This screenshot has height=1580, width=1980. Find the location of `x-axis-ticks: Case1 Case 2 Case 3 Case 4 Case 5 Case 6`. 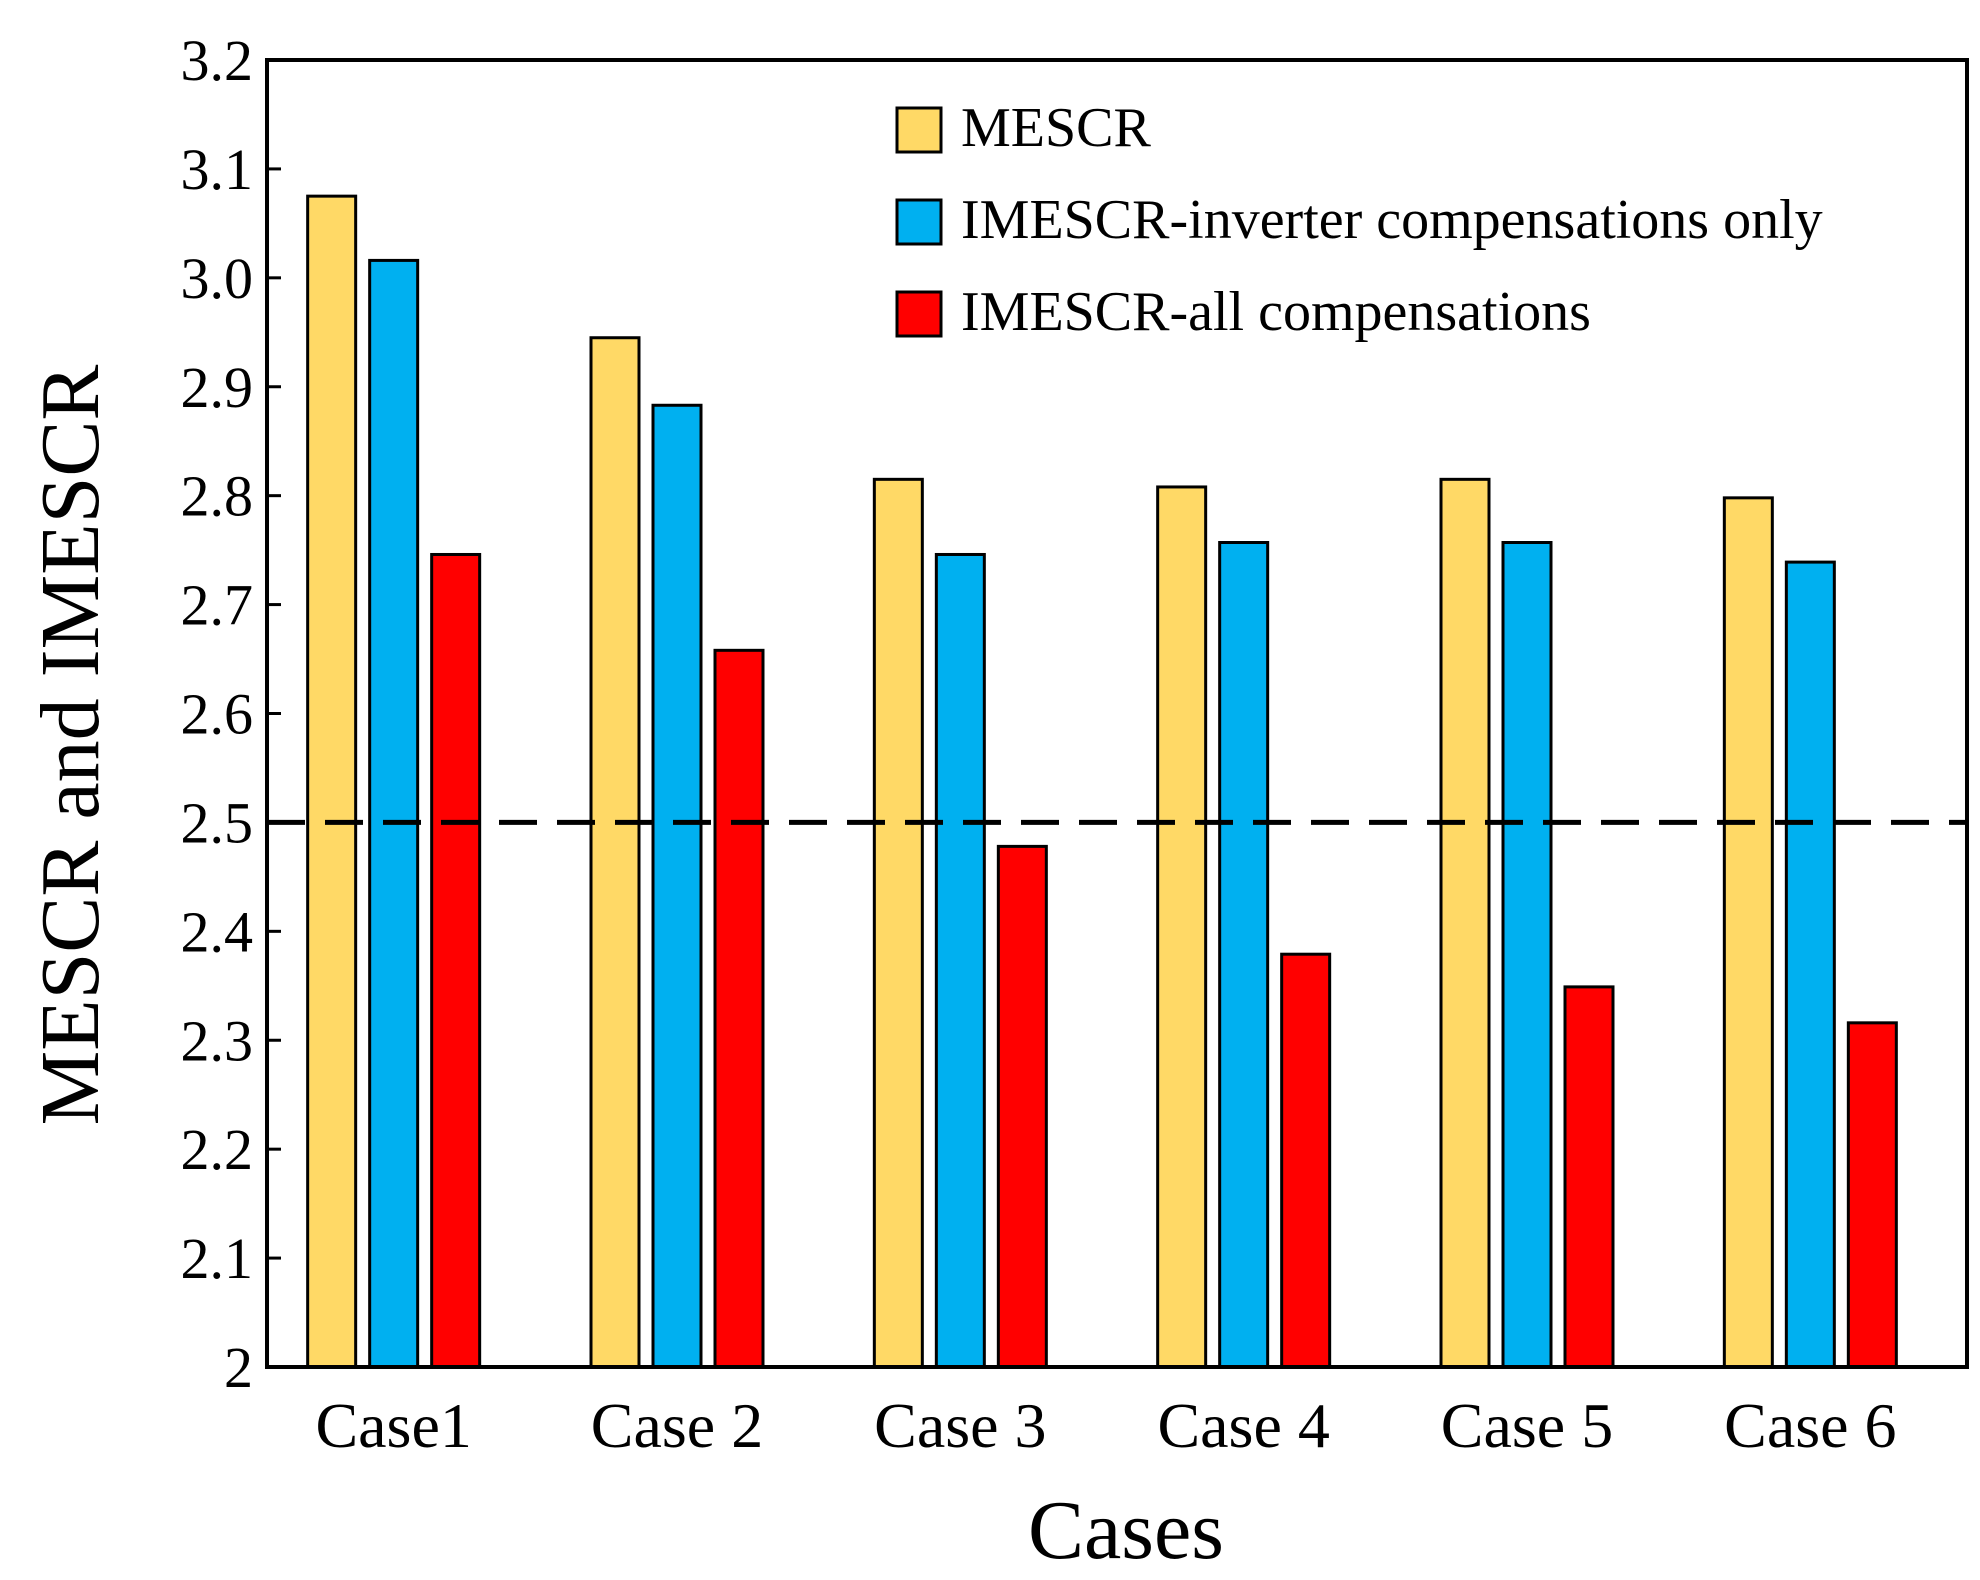

x-axis-ticks: Case1 Case 2 Case 3 Case 4 Case 5 Case 6 is located at coordinates (1105, 1425).